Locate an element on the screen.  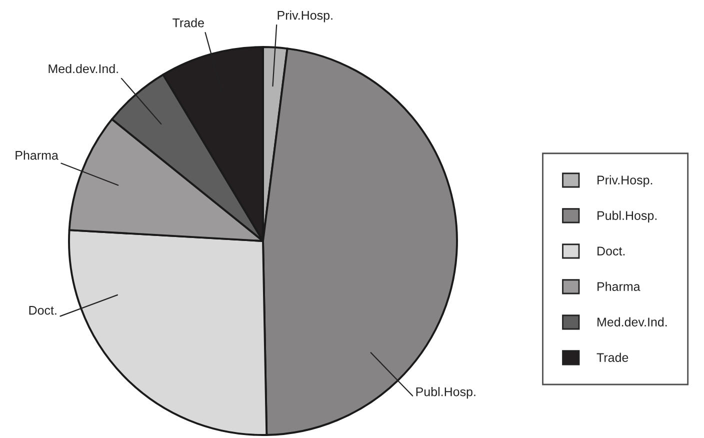
slice-label: Trade is located at coordinates (188, 23).